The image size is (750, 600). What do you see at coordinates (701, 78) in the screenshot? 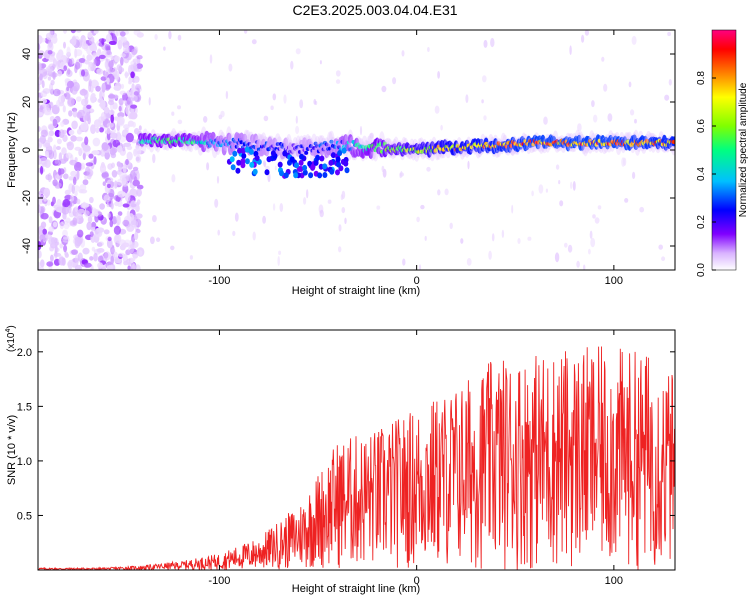
I see `colorbar-tick-label: 0.8` at bounding box center [701, 78].